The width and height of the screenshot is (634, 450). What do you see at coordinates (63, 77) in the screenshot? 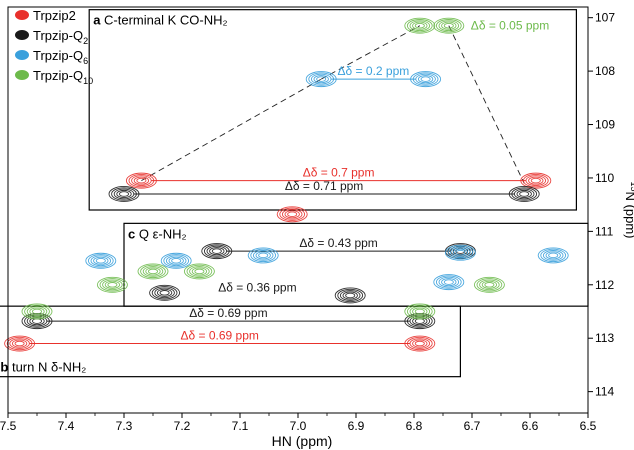
I see `legend-label: Trpzip-Q10` at bounding box center [63, 77].